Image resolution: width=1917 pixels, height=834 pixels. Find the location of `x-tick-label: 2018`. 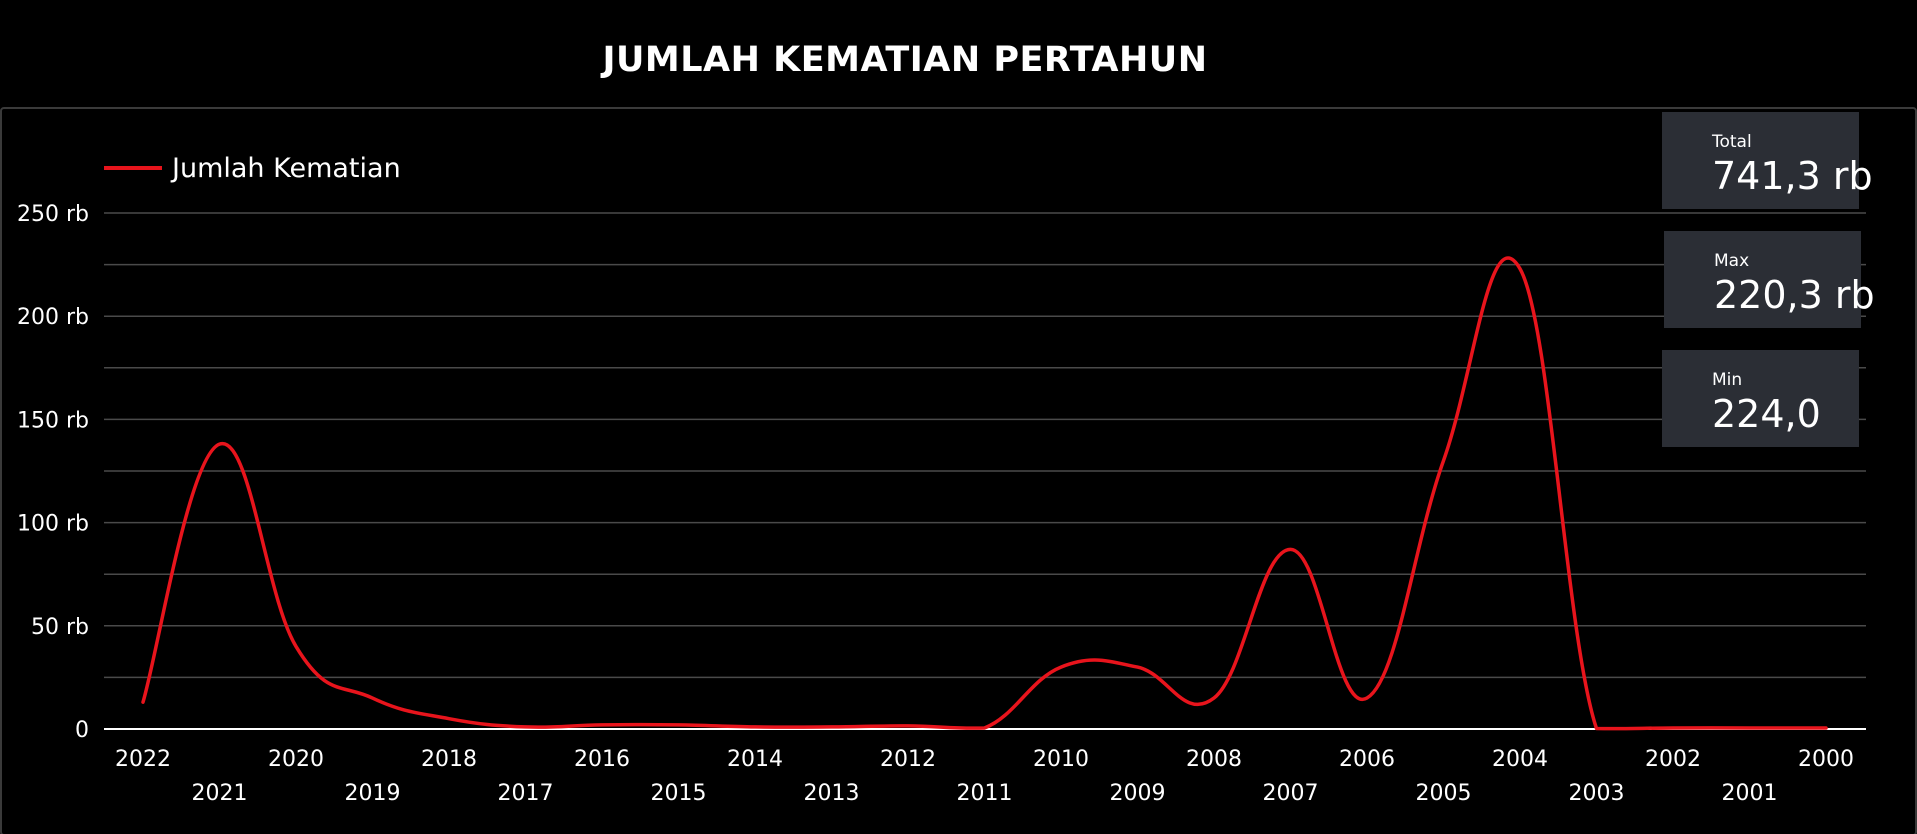

x-tick-label: 2018 is located at coordinates (449, 759).